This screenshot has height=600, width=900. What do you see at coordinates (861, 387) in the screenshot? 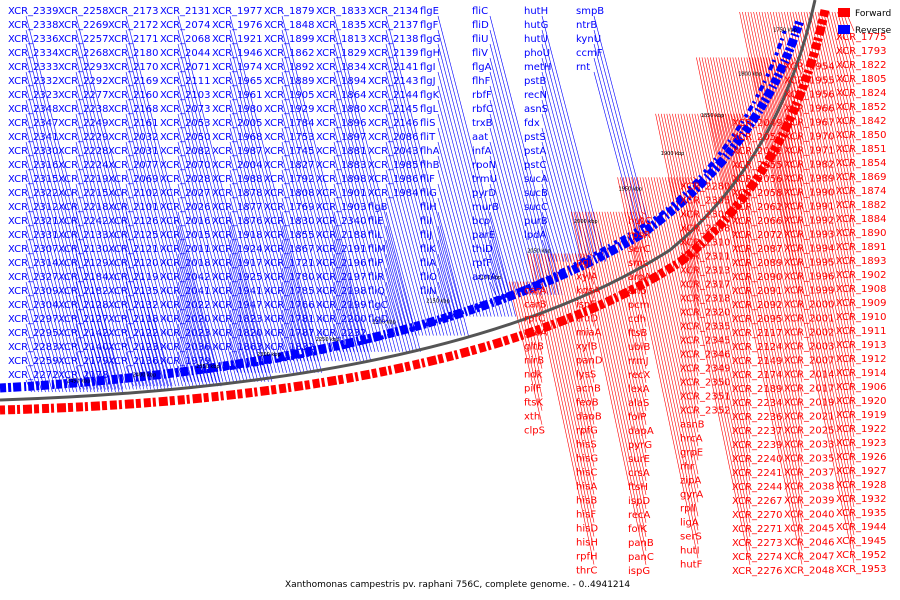
I see `forward-gene-label: XCR_1906` at bounding box center [861, 387].